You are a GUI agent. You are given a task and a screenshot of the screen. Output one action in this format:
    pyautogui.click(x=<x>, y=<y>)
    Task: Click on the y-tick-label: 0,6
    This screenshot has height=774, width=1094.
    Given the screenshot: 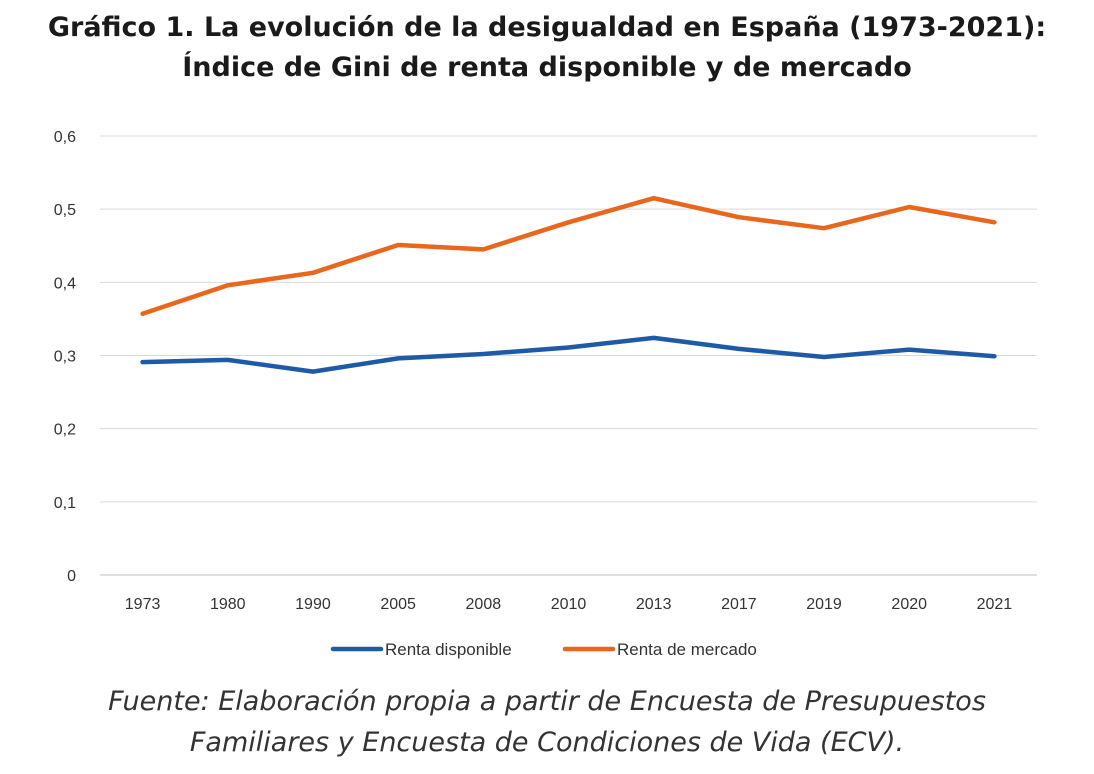 What is the action you would take?
    pyautogui.click(x=65, y=137)
    